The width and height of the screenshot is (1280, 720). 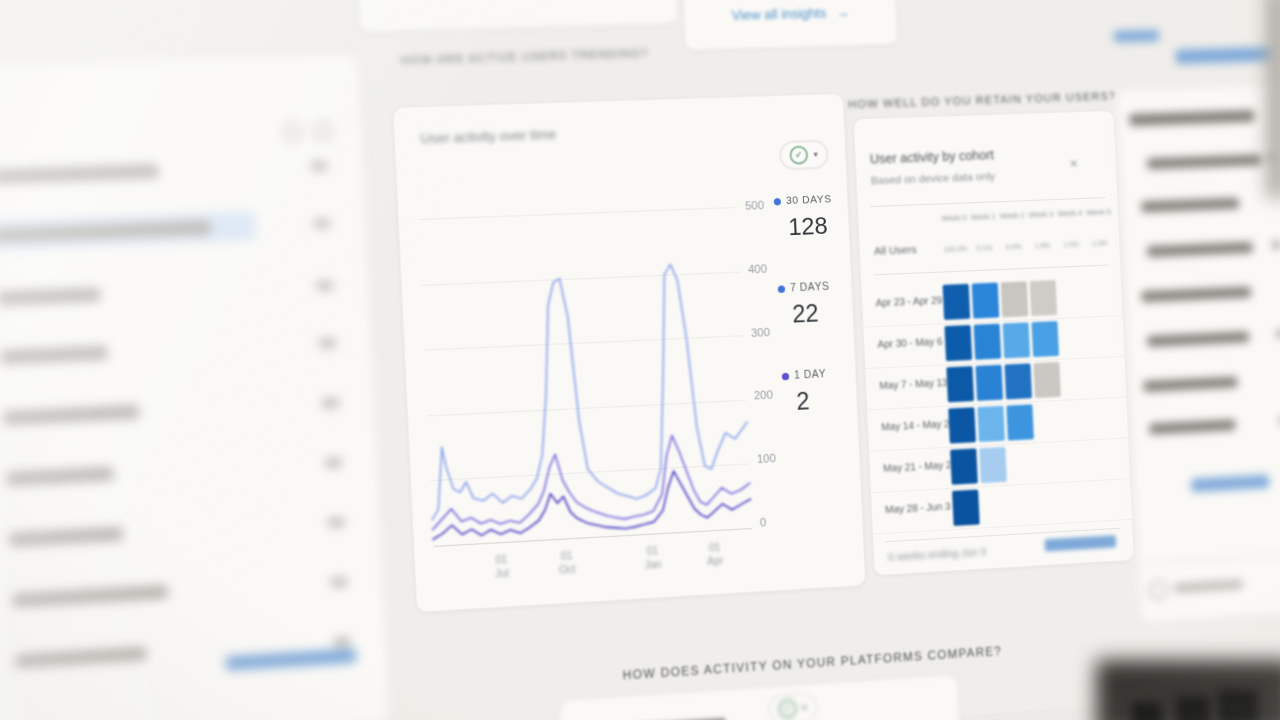 What do you see at coordinates (488, 136) in the screenshot?
I see `activity-chart-title: User activity over time` at bounding box center [488, 136].